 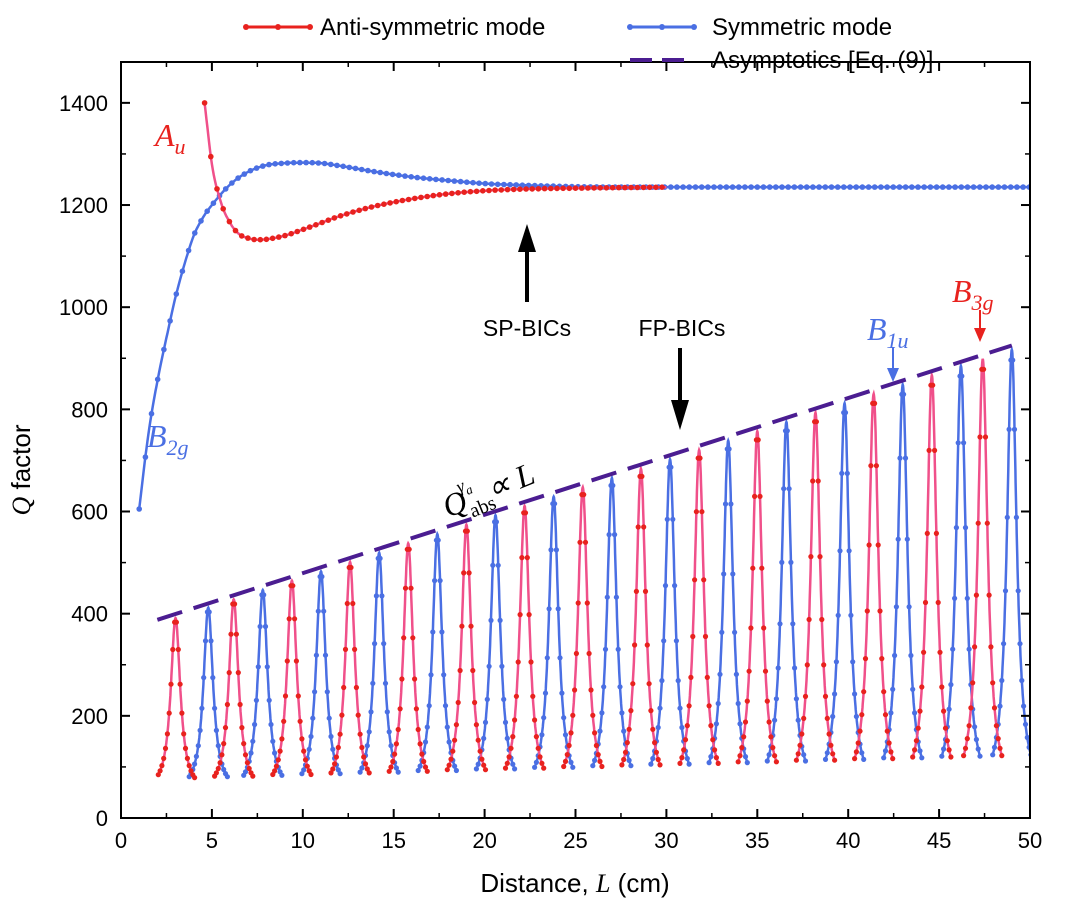 I want to click on x-tick-label: 20, so click(x=484, y=840).